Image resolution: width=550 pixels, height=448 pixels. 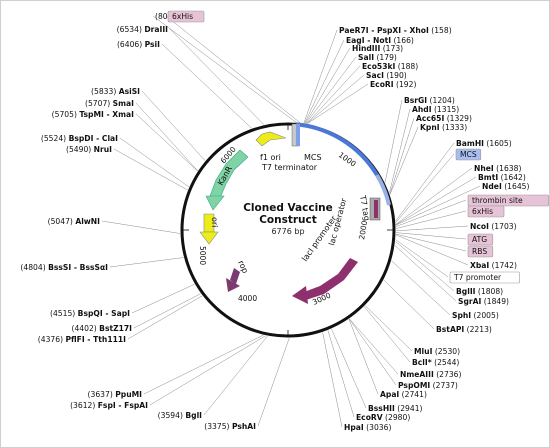 What do you see at coordinates (142, 29) in the screenshot?
I see `site-draiii: (6534) DraIII` at bounding box center [142, 29].